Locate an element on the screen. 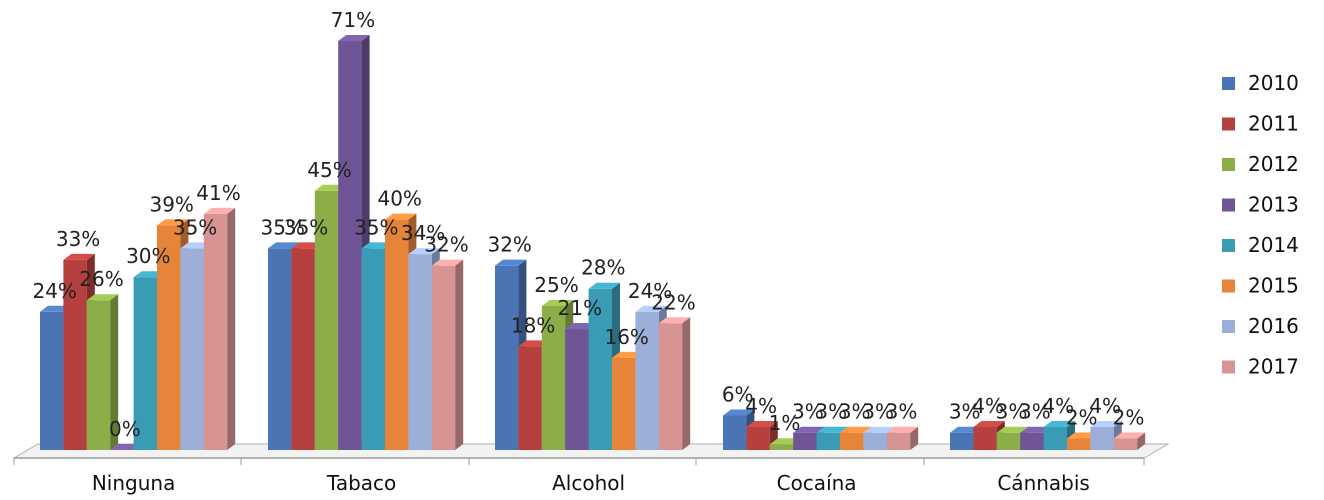 The height and width of the screenshot is (500, 1324). legend-item-2011: 2011 is located at coordinates (1260, 124).